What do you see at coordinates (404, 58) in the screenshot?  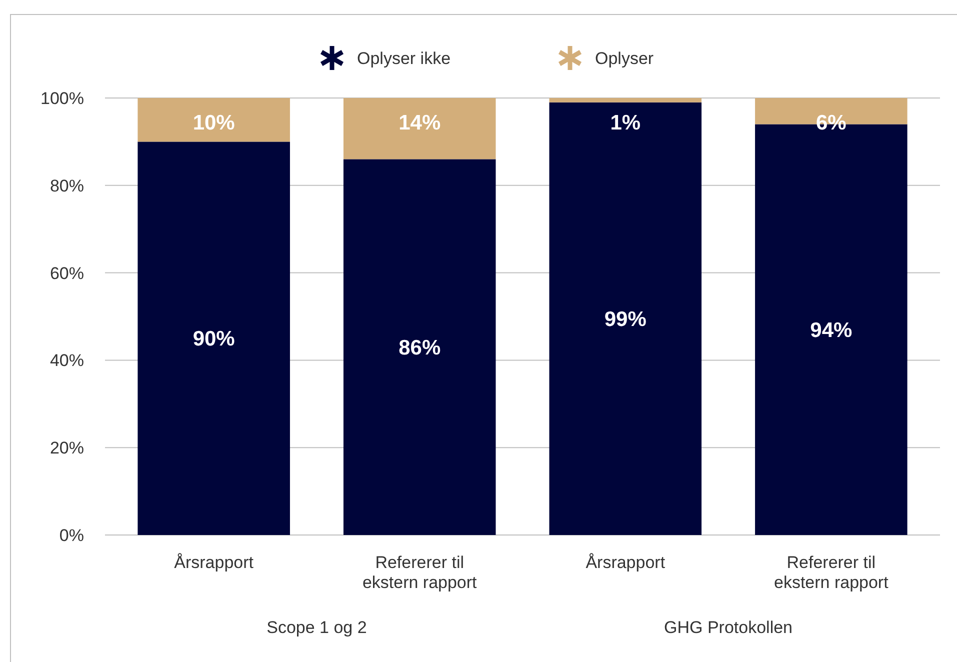 I see `legend-label: Oplyser ikke` at bounding box center [404, 58].